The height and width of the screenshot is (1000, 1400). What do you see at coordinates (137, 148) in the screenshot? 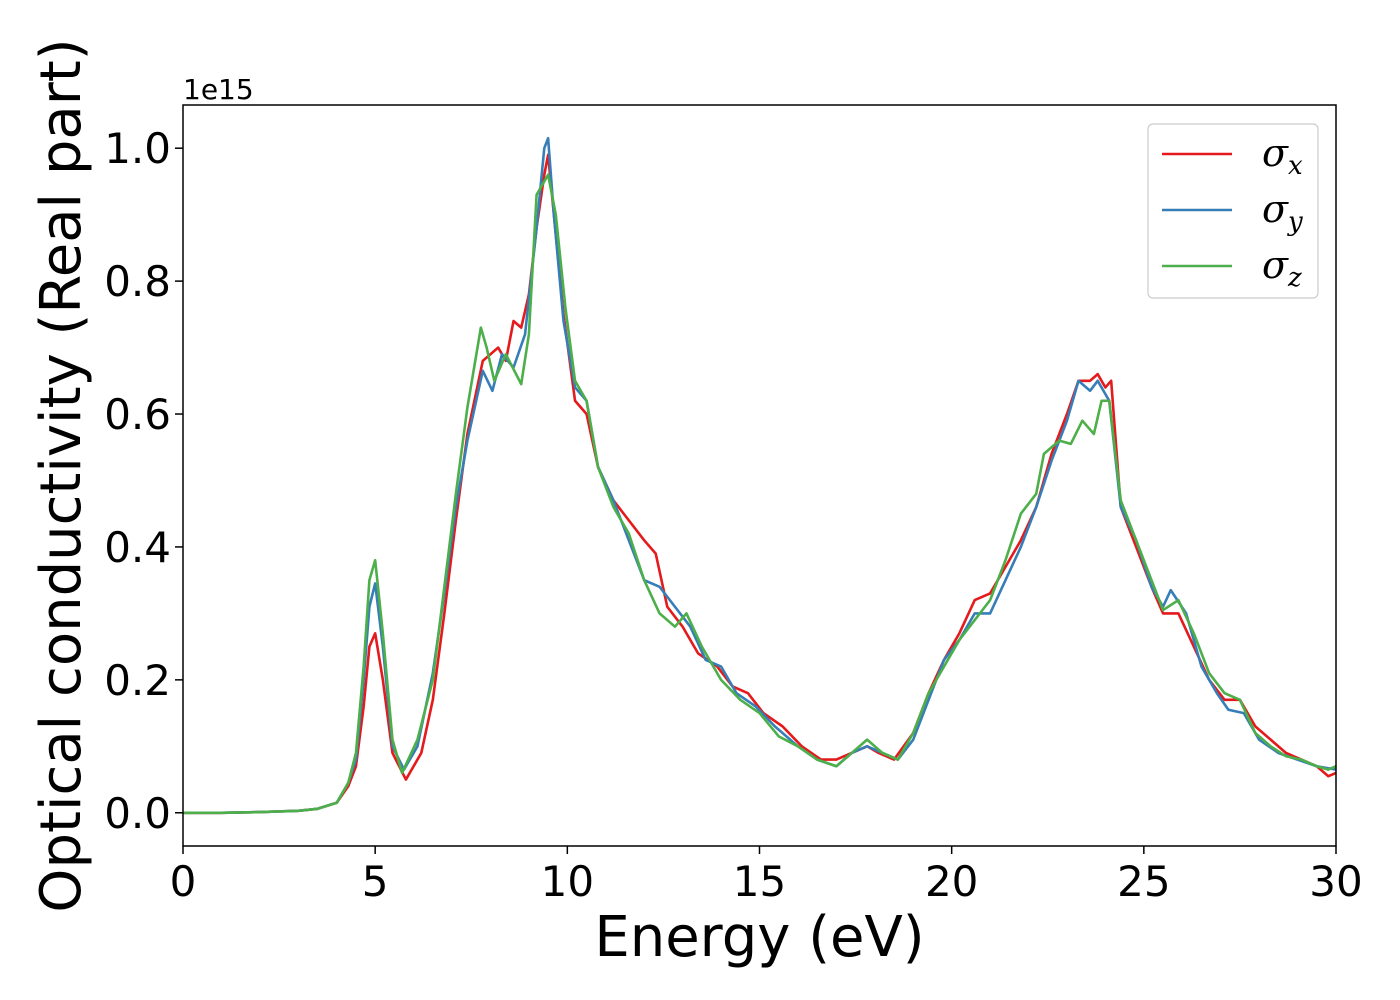
I see `y-tick-label: 1.0` at bounding box center [137, 148].